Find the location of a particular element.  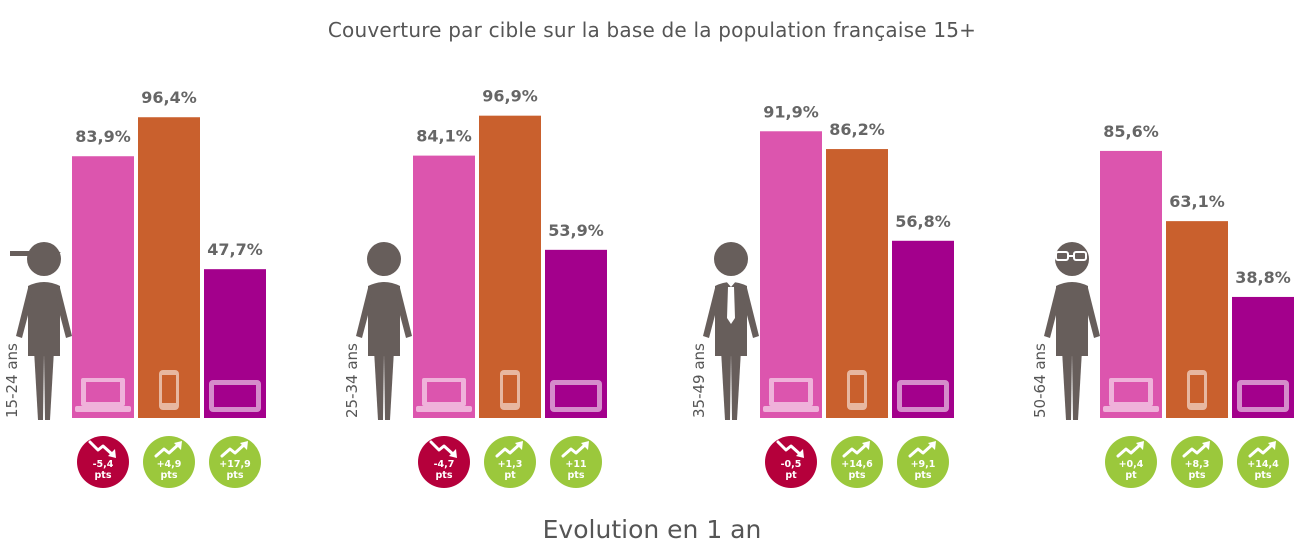

bar-value-label: 83,9% is located at coordinates (103, 136).